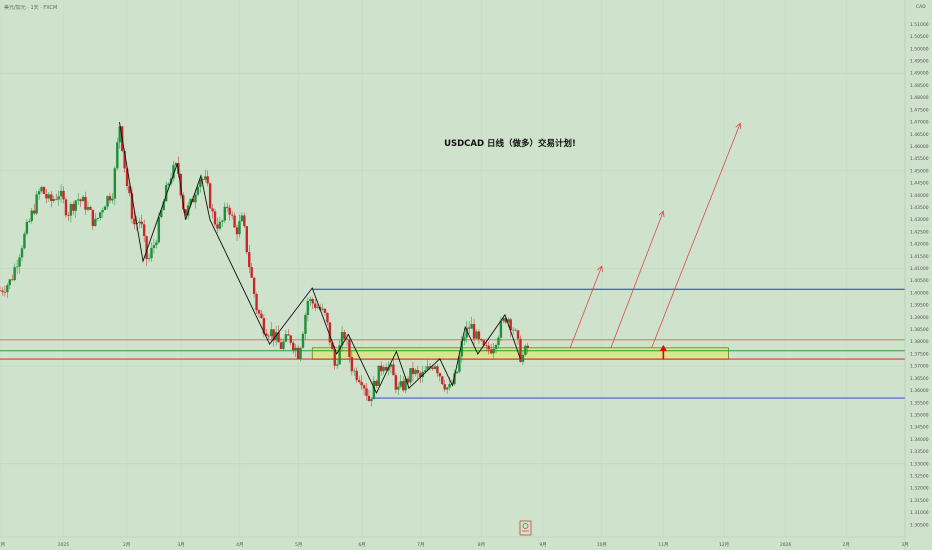 Image resolution: width=932 pixels, height=550 pixels. I want to click on y-tick-label: 1.34000, so click(919, 440).